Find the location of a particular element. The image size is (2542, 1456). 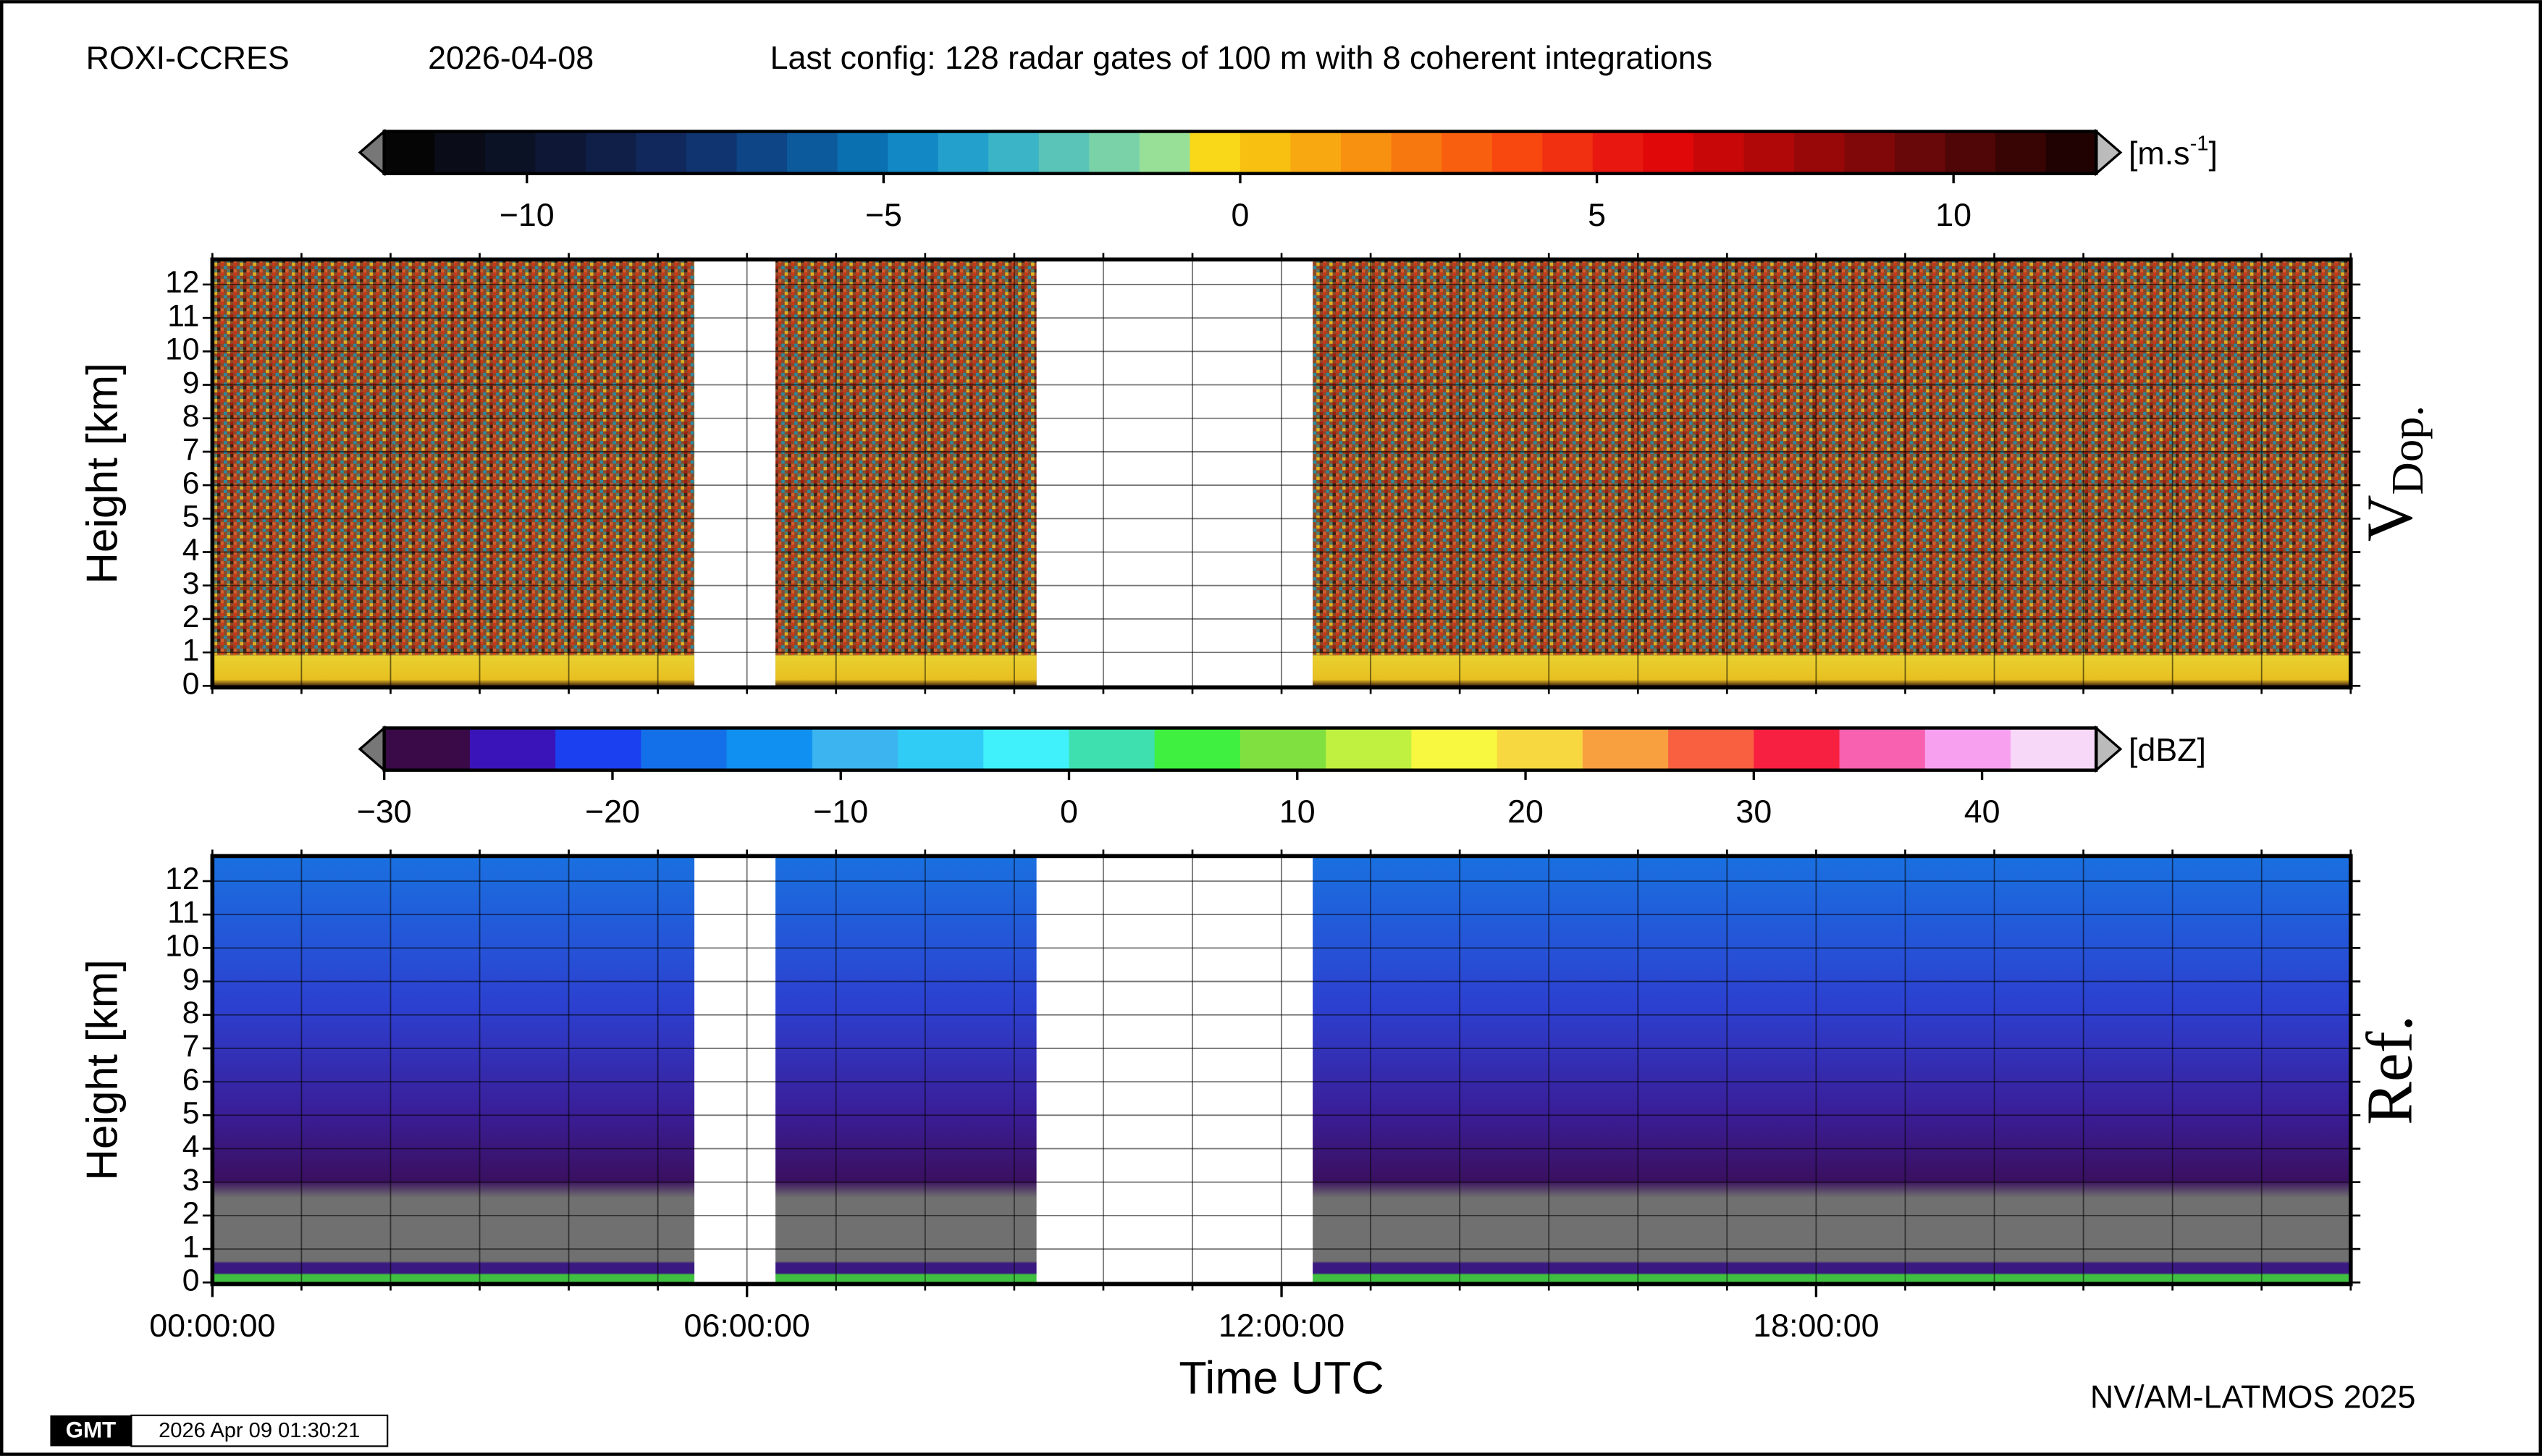

side-label-main: V is located at coordinates (2389, 518).